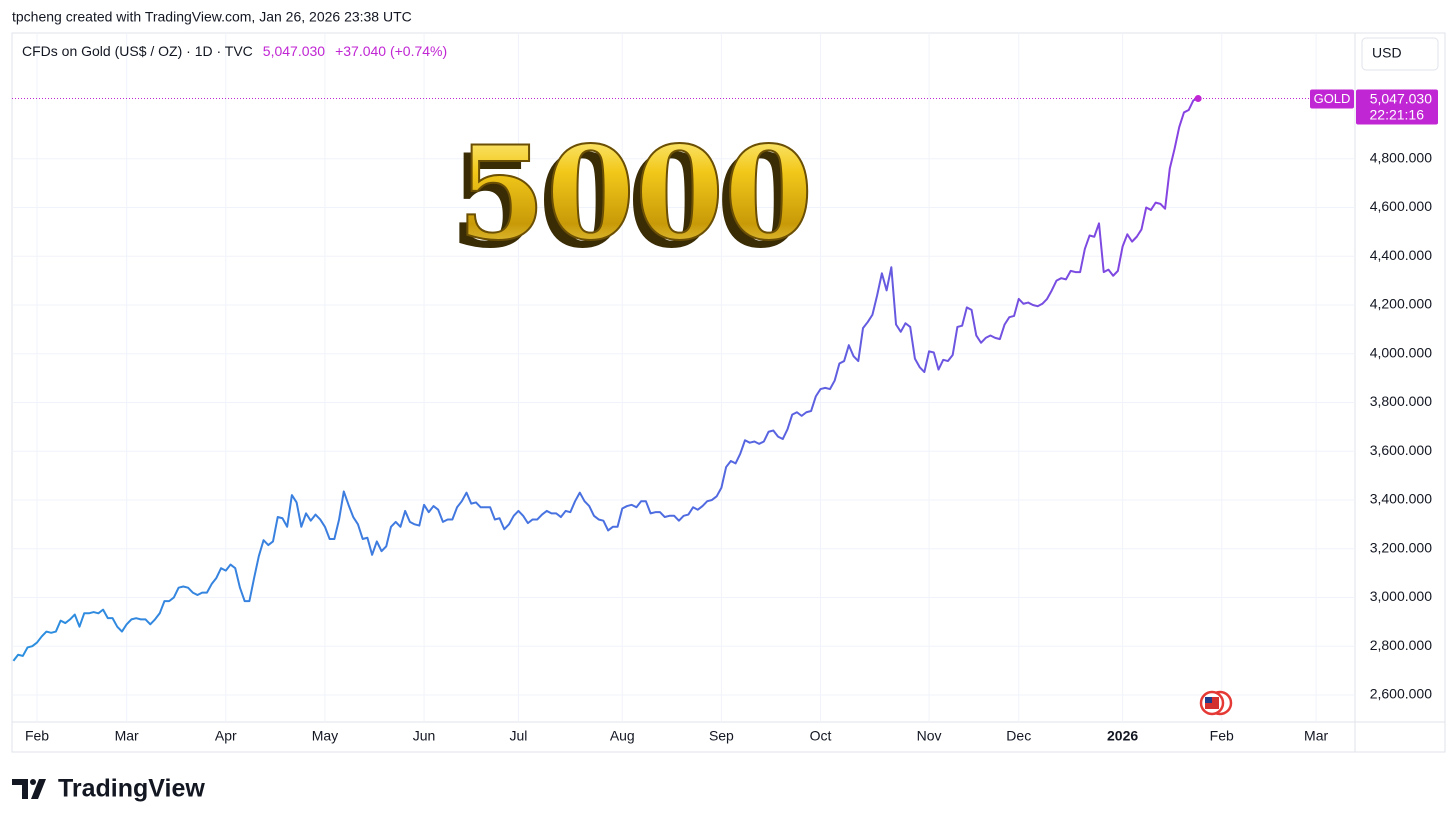 The image size is (1456, 826). What do you see at coordinates (627, 202) in the screenshot?
I see `annotation-shadow: 5000` at bounding box center [627, 202].